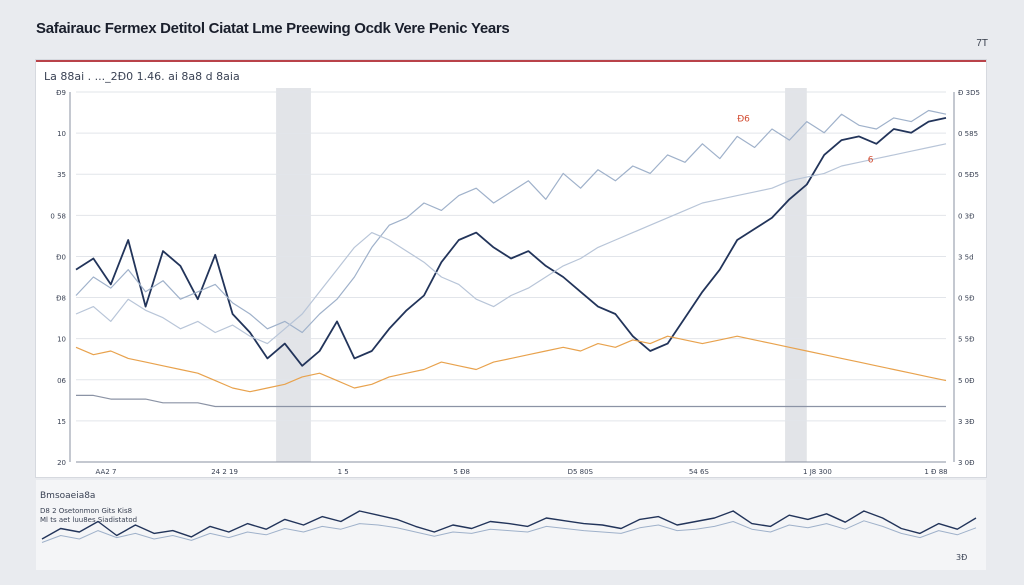  What do you see at coordinates (982, 43) in the screenshot?
I see `corner-mark: 7T` at bounding box center [982, 43].